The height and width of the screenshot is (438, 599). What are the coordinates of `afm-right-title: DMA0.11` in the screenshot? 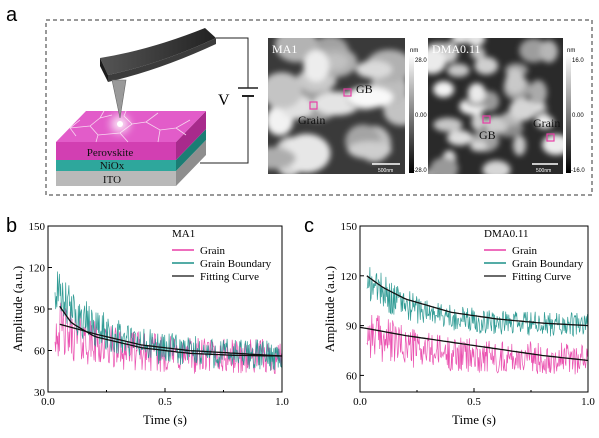 It's located at (456, 49).